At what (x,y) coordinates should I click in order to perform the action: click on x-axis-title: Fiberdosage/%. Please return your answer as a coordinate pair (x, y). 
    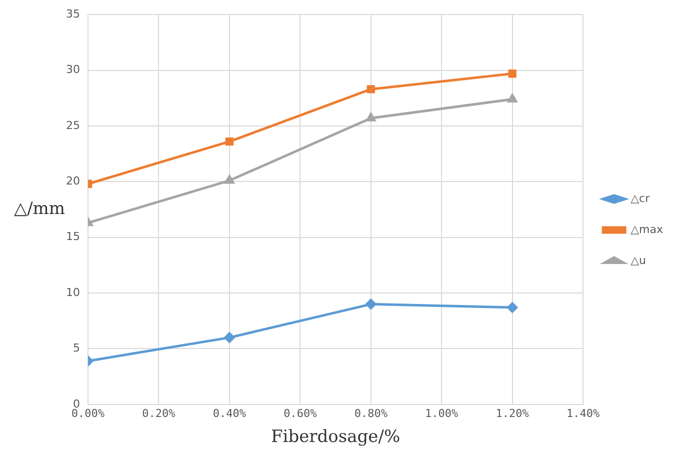
    Looking at the image, I should click on (335, 437).